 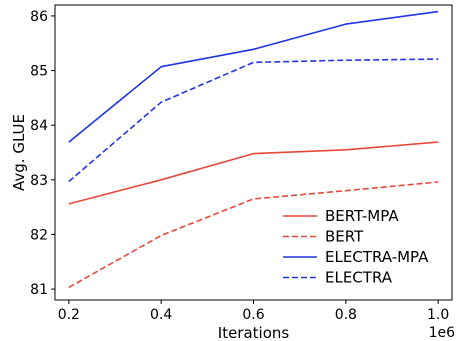 What do you see at coordinates (377, 257) in the screenshot?
I see `legend-label-electra-mpa: ELECTRA-MPA` at bounding box center [377, 257].